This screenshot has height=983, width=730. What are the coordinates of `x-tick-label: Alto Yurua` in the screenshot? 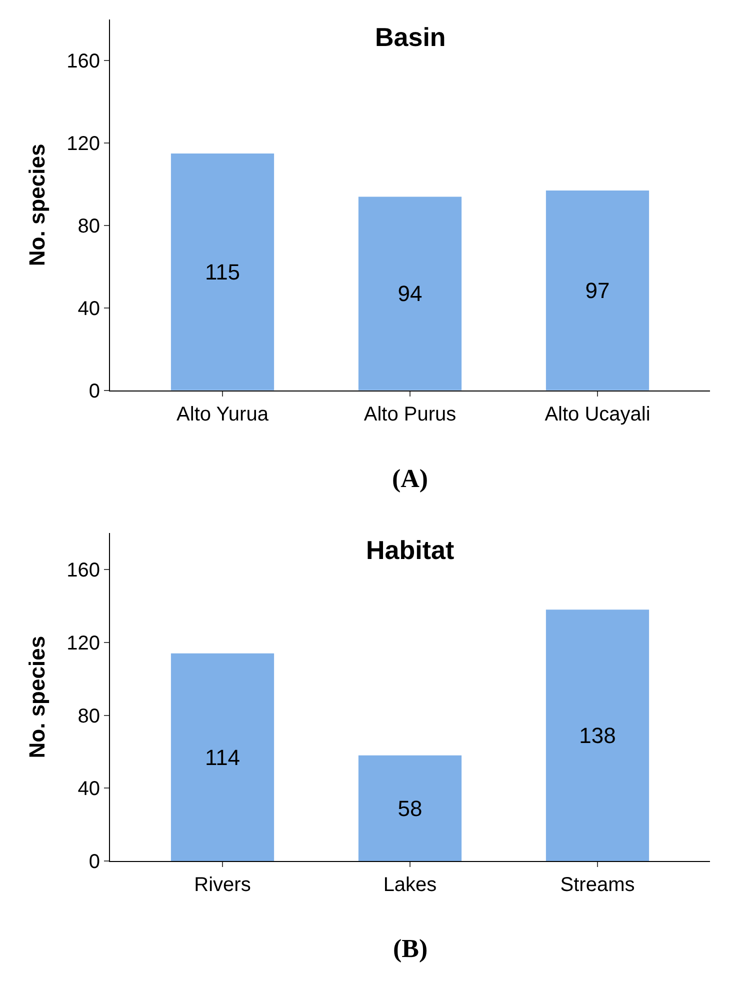 It's located at (223, 414).